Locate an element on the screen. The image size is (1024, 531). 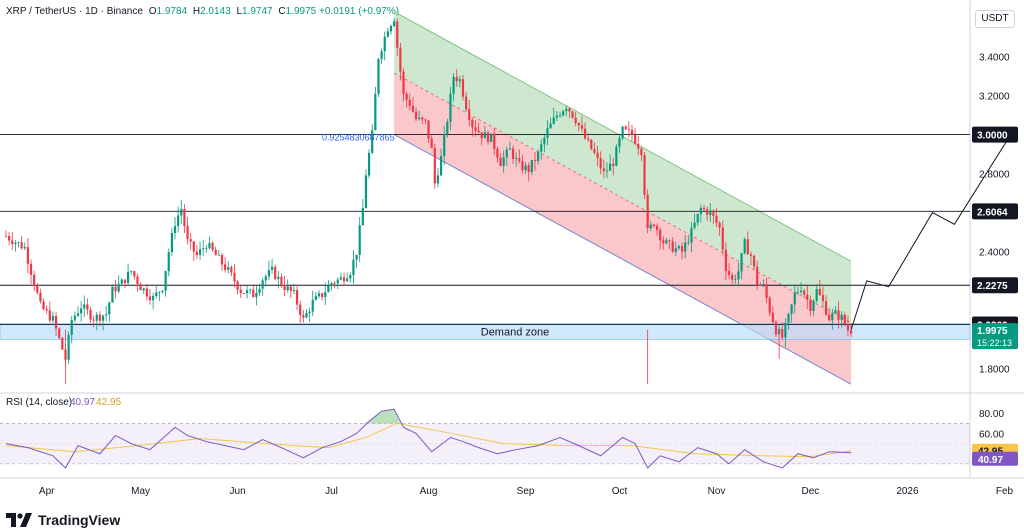
projection-path is located at coordinates (931, 231).